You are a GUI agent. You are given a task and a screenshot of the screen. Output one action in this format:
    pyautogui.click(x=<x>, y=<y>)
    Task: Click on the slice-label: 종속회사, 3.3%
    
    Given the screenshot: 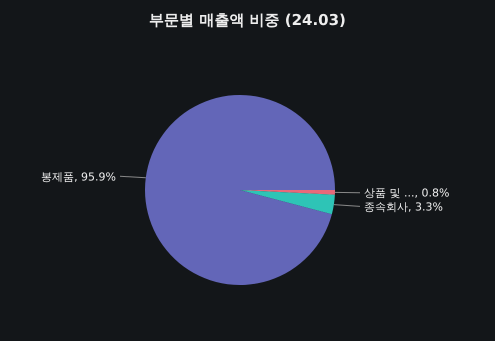 What is the action you would take?
    pyautogui.click(x=403, y=207)
    